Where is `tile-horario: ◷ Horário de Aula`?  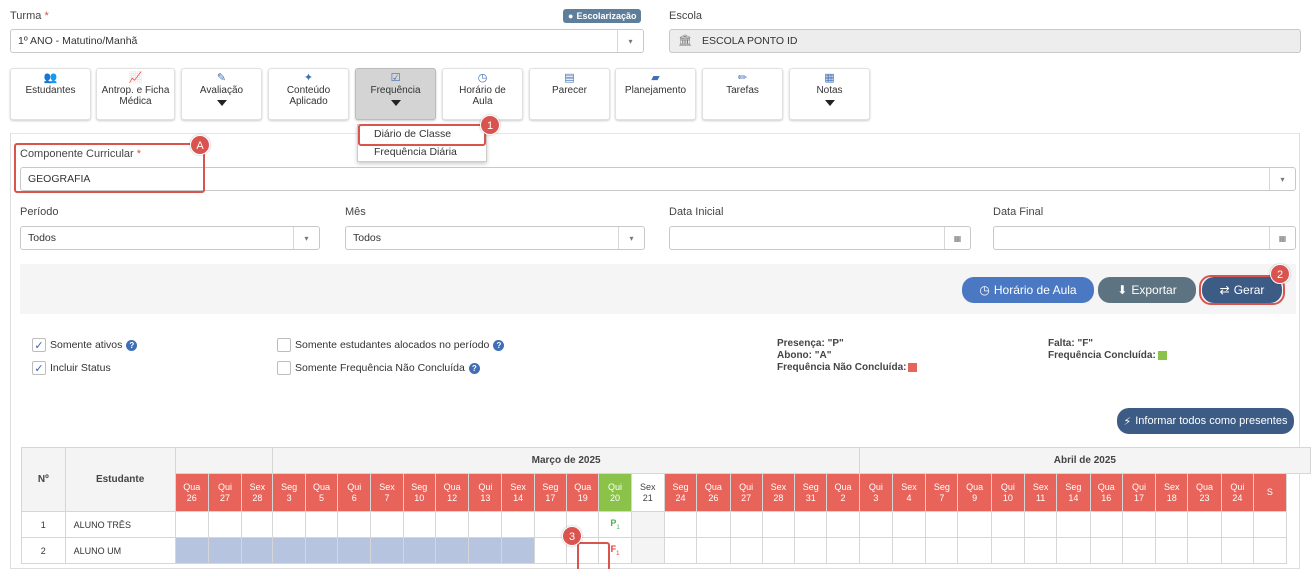
tile-horario: ◷ Horário de Aula is located at coordinates (482, 94).